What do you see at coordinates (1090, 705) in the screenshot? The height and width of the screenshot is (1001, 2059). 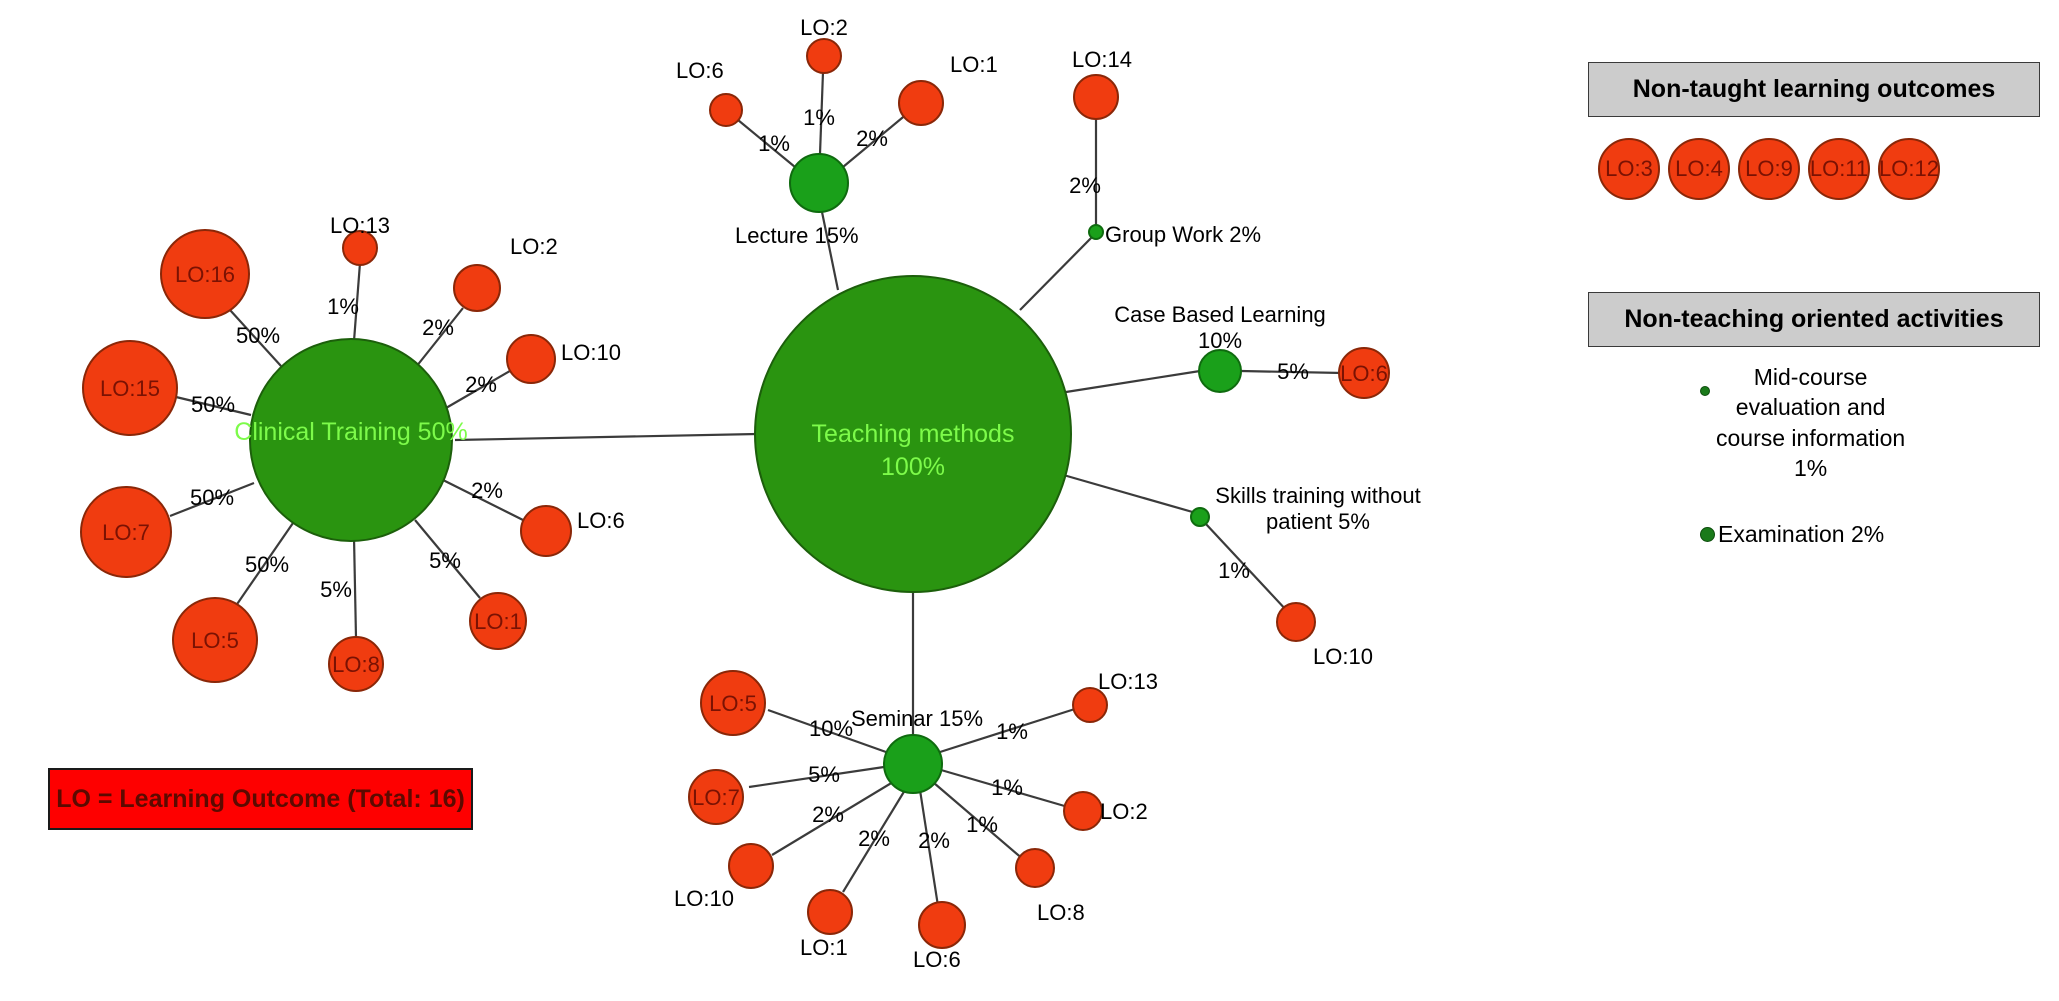 I see `lo-node-seminar-lo13` at bounding box center [1090, 705].